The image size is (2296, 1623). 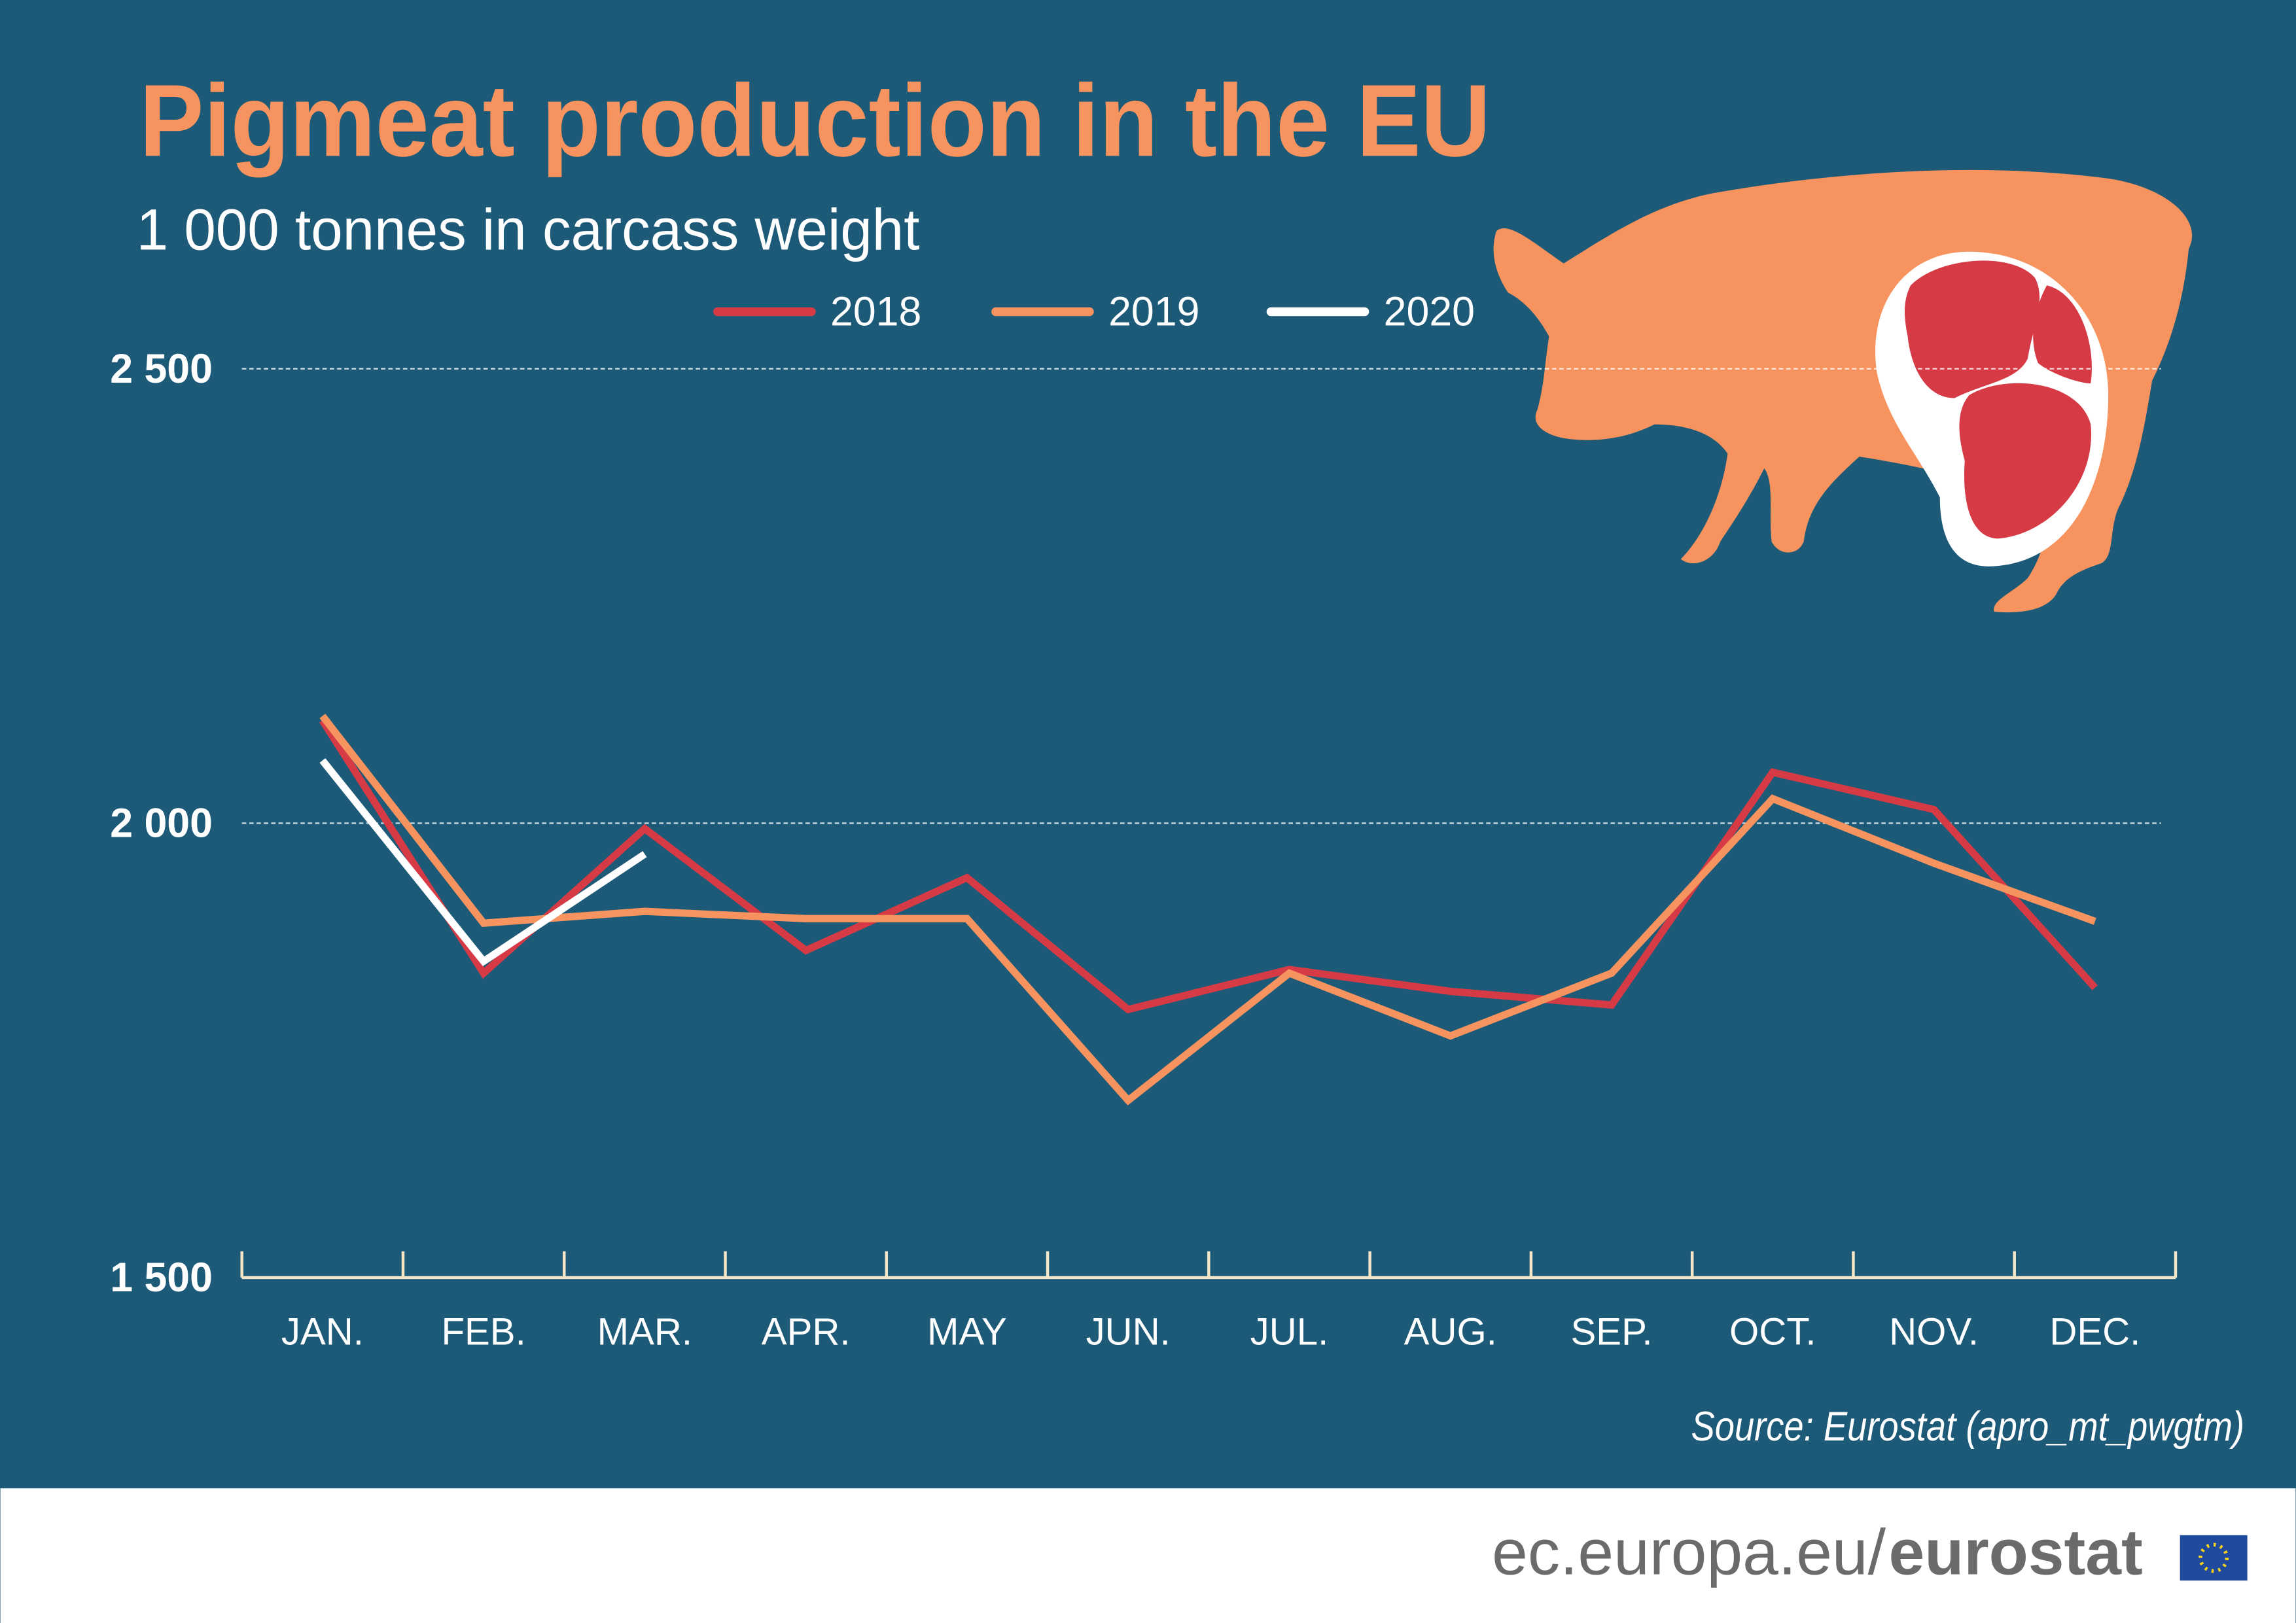 What do you see at coordinates (1934, 1332) in the screenshot?
I see `x-tick-label: NOV.` at bounding box center [1934, 1332].